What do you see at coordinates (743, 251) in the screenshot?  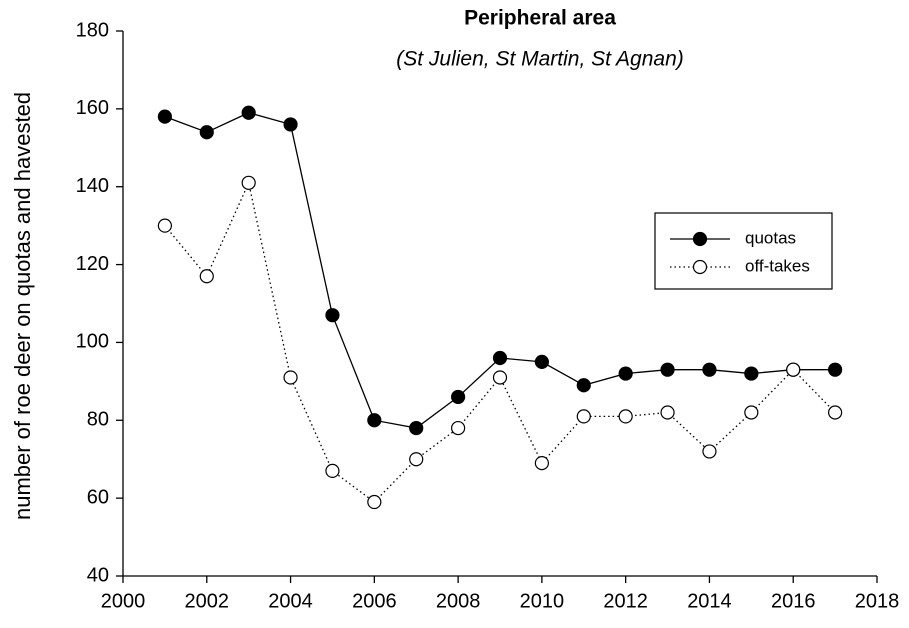 I see `legend-box` at bounding box center [743, 251].